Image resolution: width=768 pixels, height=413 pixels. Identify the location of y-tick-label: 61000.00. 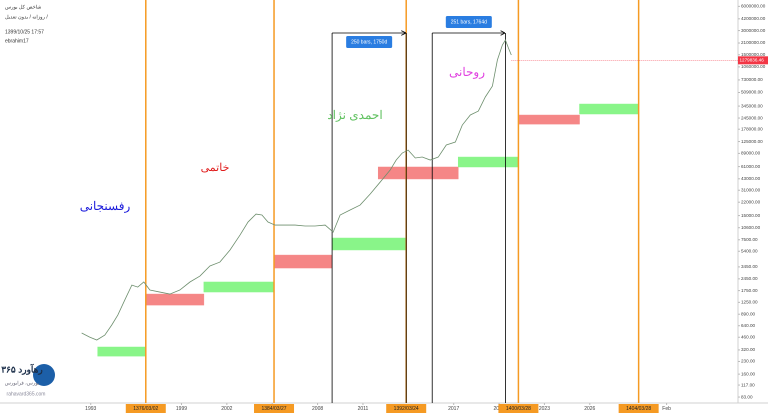
(751, 166).